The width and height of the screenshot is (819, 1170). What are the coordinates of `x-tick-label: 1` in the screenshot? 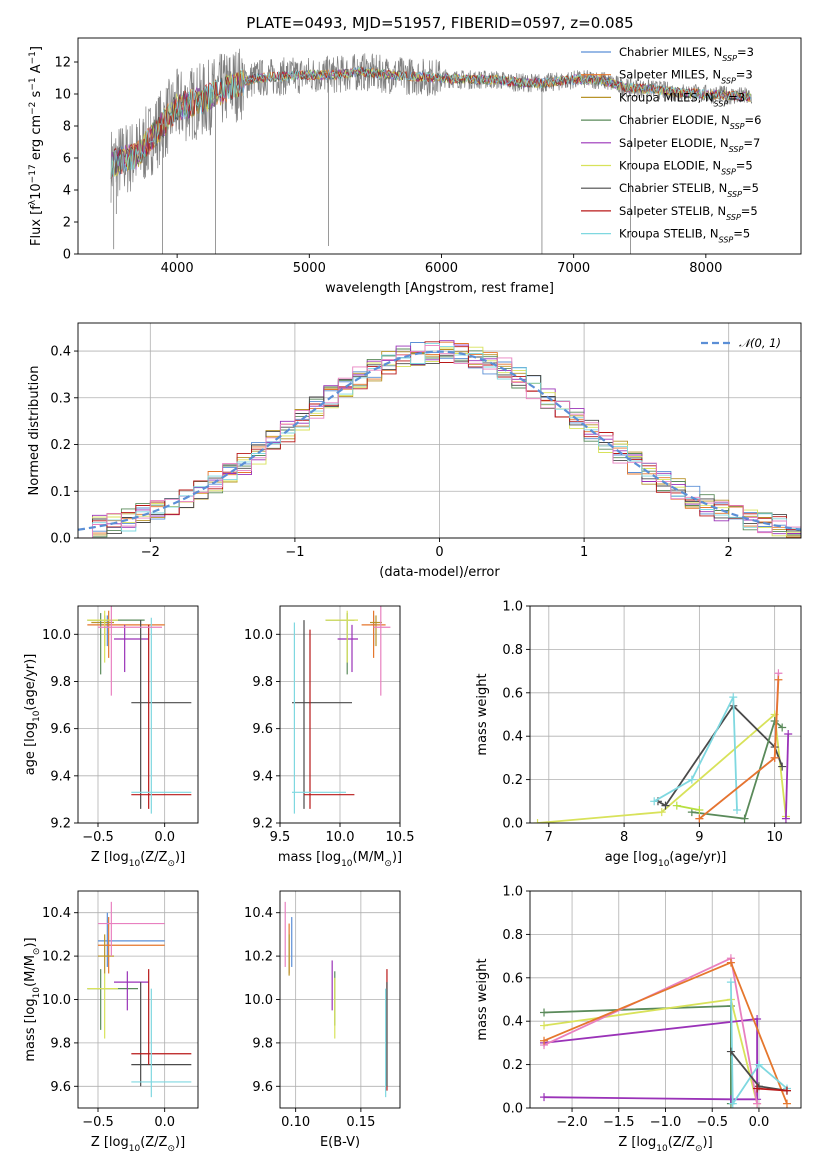 It's located at (584, 552).